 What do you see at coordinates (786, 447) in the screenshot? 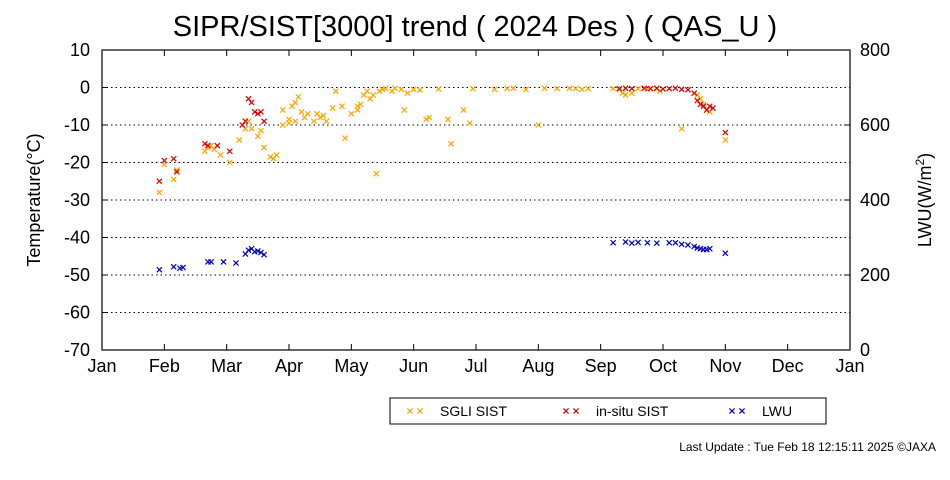
I see `last-update-text: Last Update : Tue Feb 18 12:15:11 2025` at bounding box center [786, 447].